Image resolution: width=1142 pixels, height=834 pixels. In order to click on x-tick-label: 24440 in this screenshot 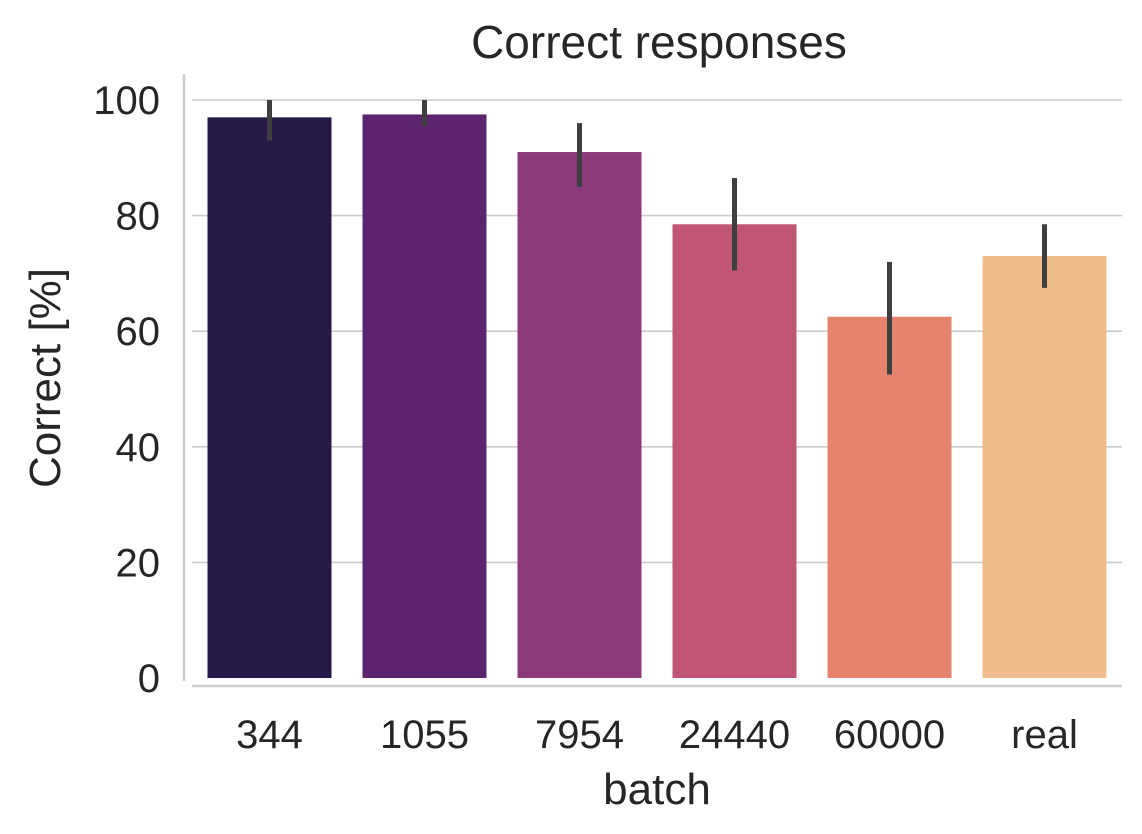, I will do `click(734, 735)`.